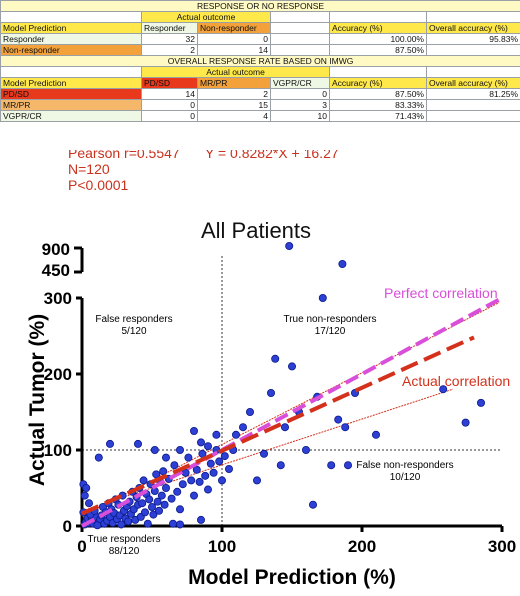 The width and height of the screenshot is (520, 596). Describe the element at coordinates (58, 298) in the screenshot. I see `y-tick-label: 300` at that location.